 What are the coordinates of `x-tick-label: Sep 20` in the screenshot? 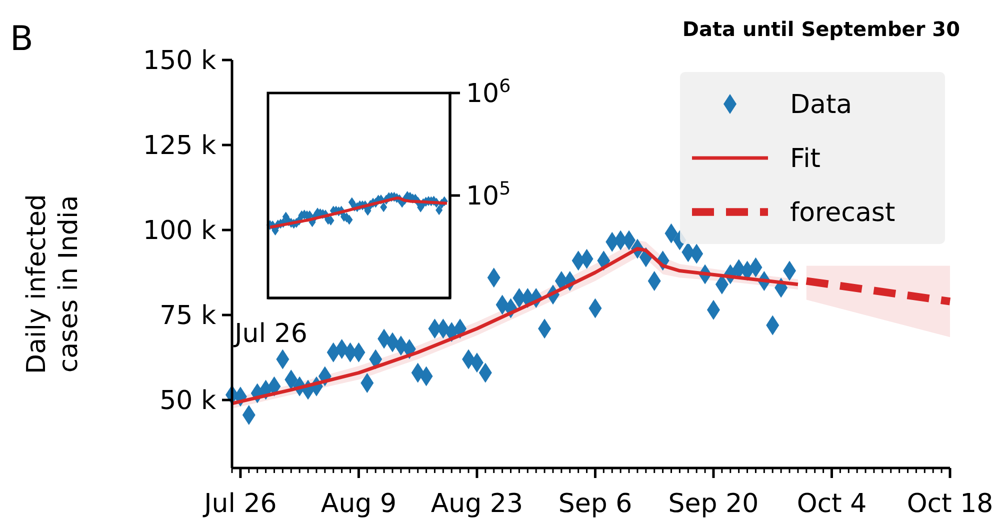 It's located at (713, 504).